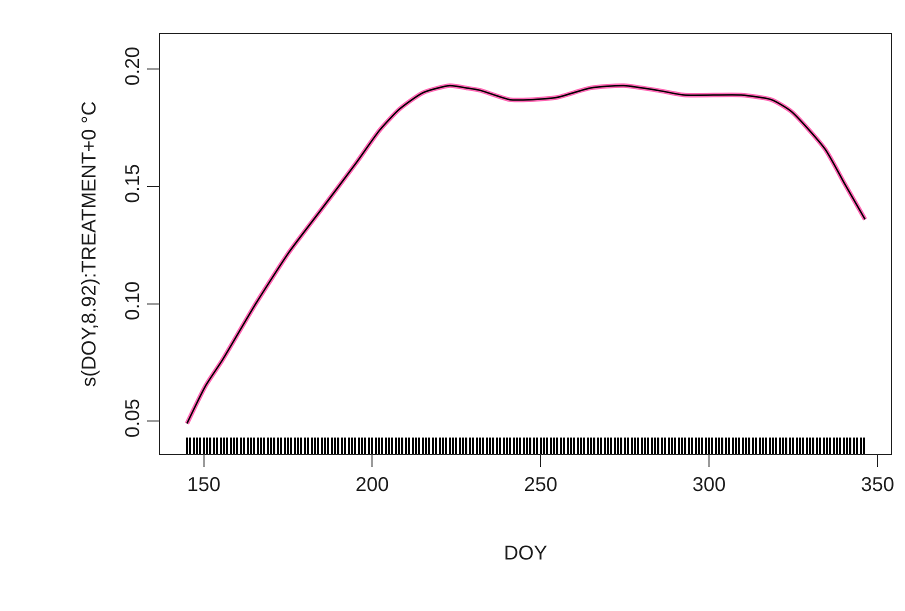  What do you see at coordinates (203, 485) in the screenshot?
I see `x-tick-label: 150` at bounding box center [203, 485].